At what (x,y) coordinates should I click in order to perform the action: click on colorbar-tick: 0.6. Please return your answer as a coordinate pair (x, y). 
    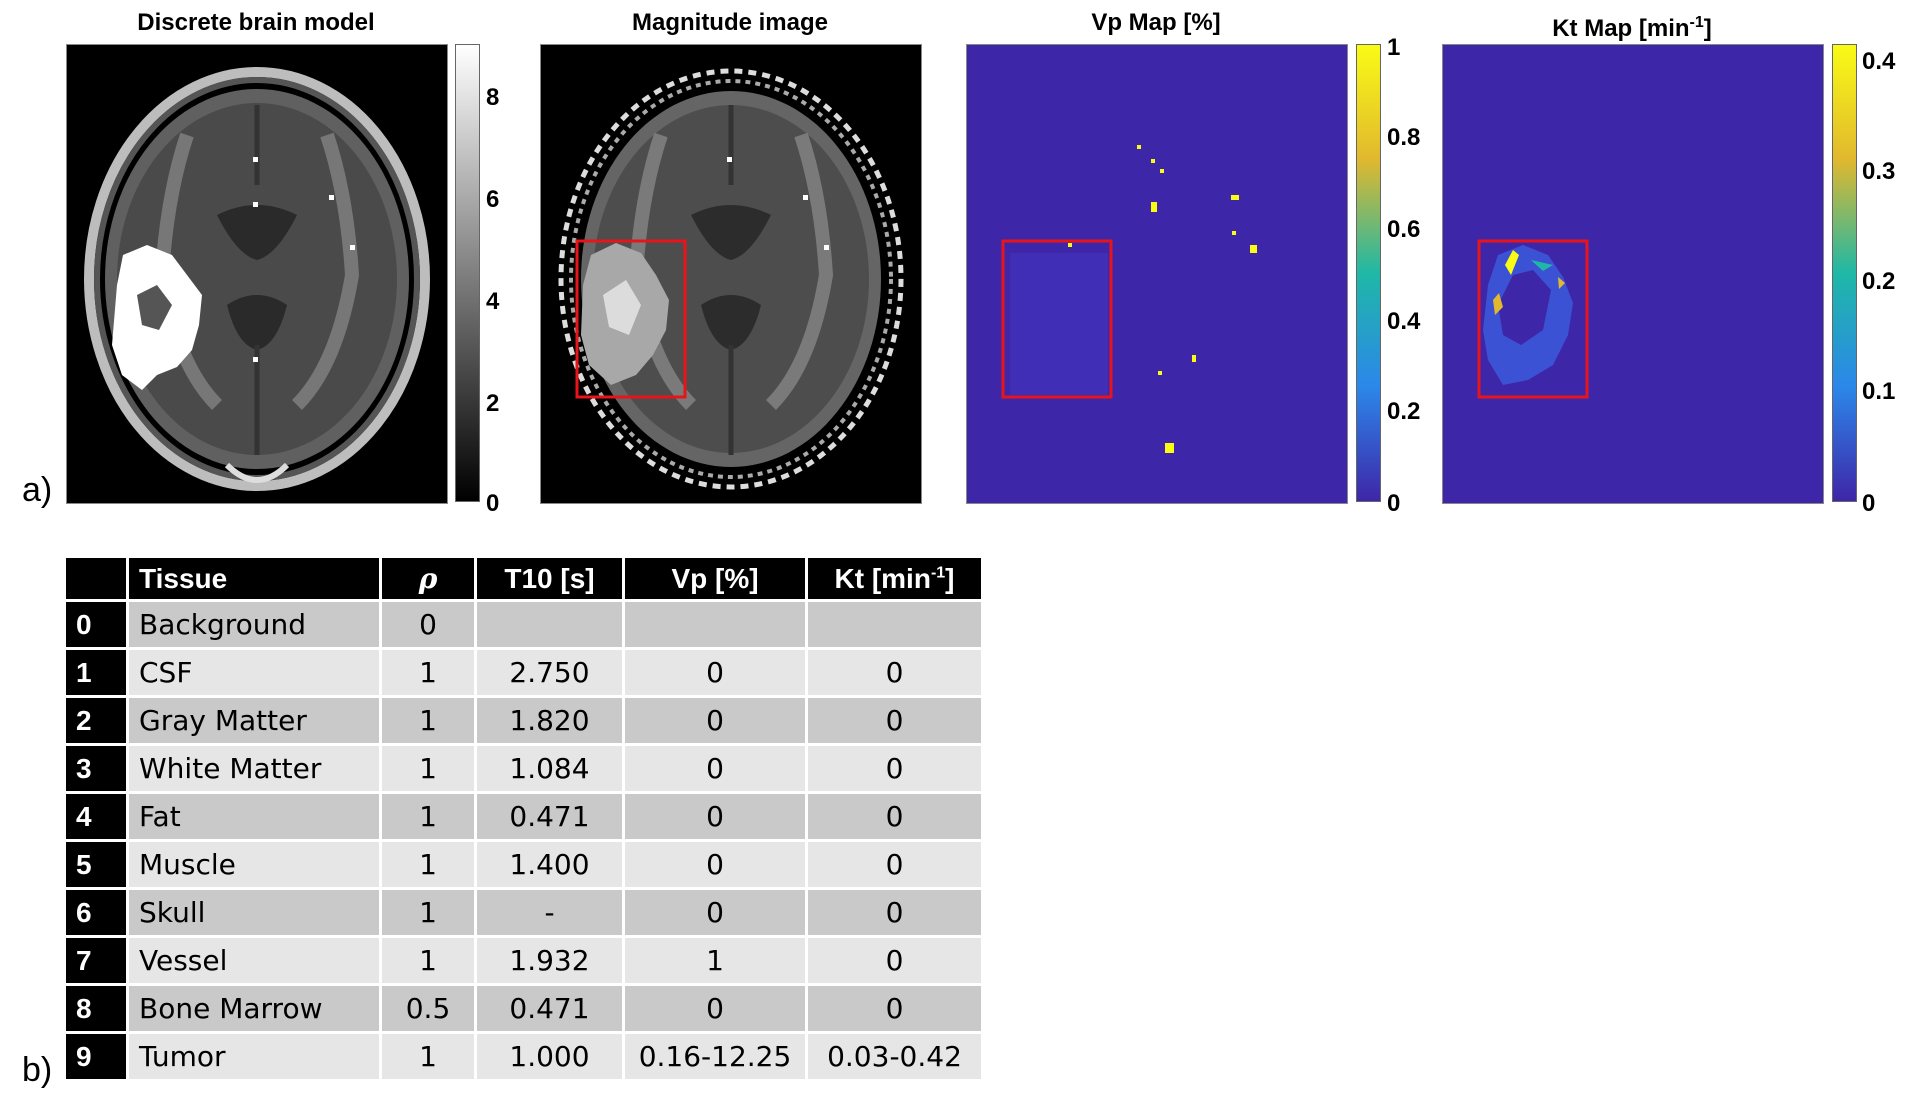
    Looking at the image, I should click on (1404, 229).